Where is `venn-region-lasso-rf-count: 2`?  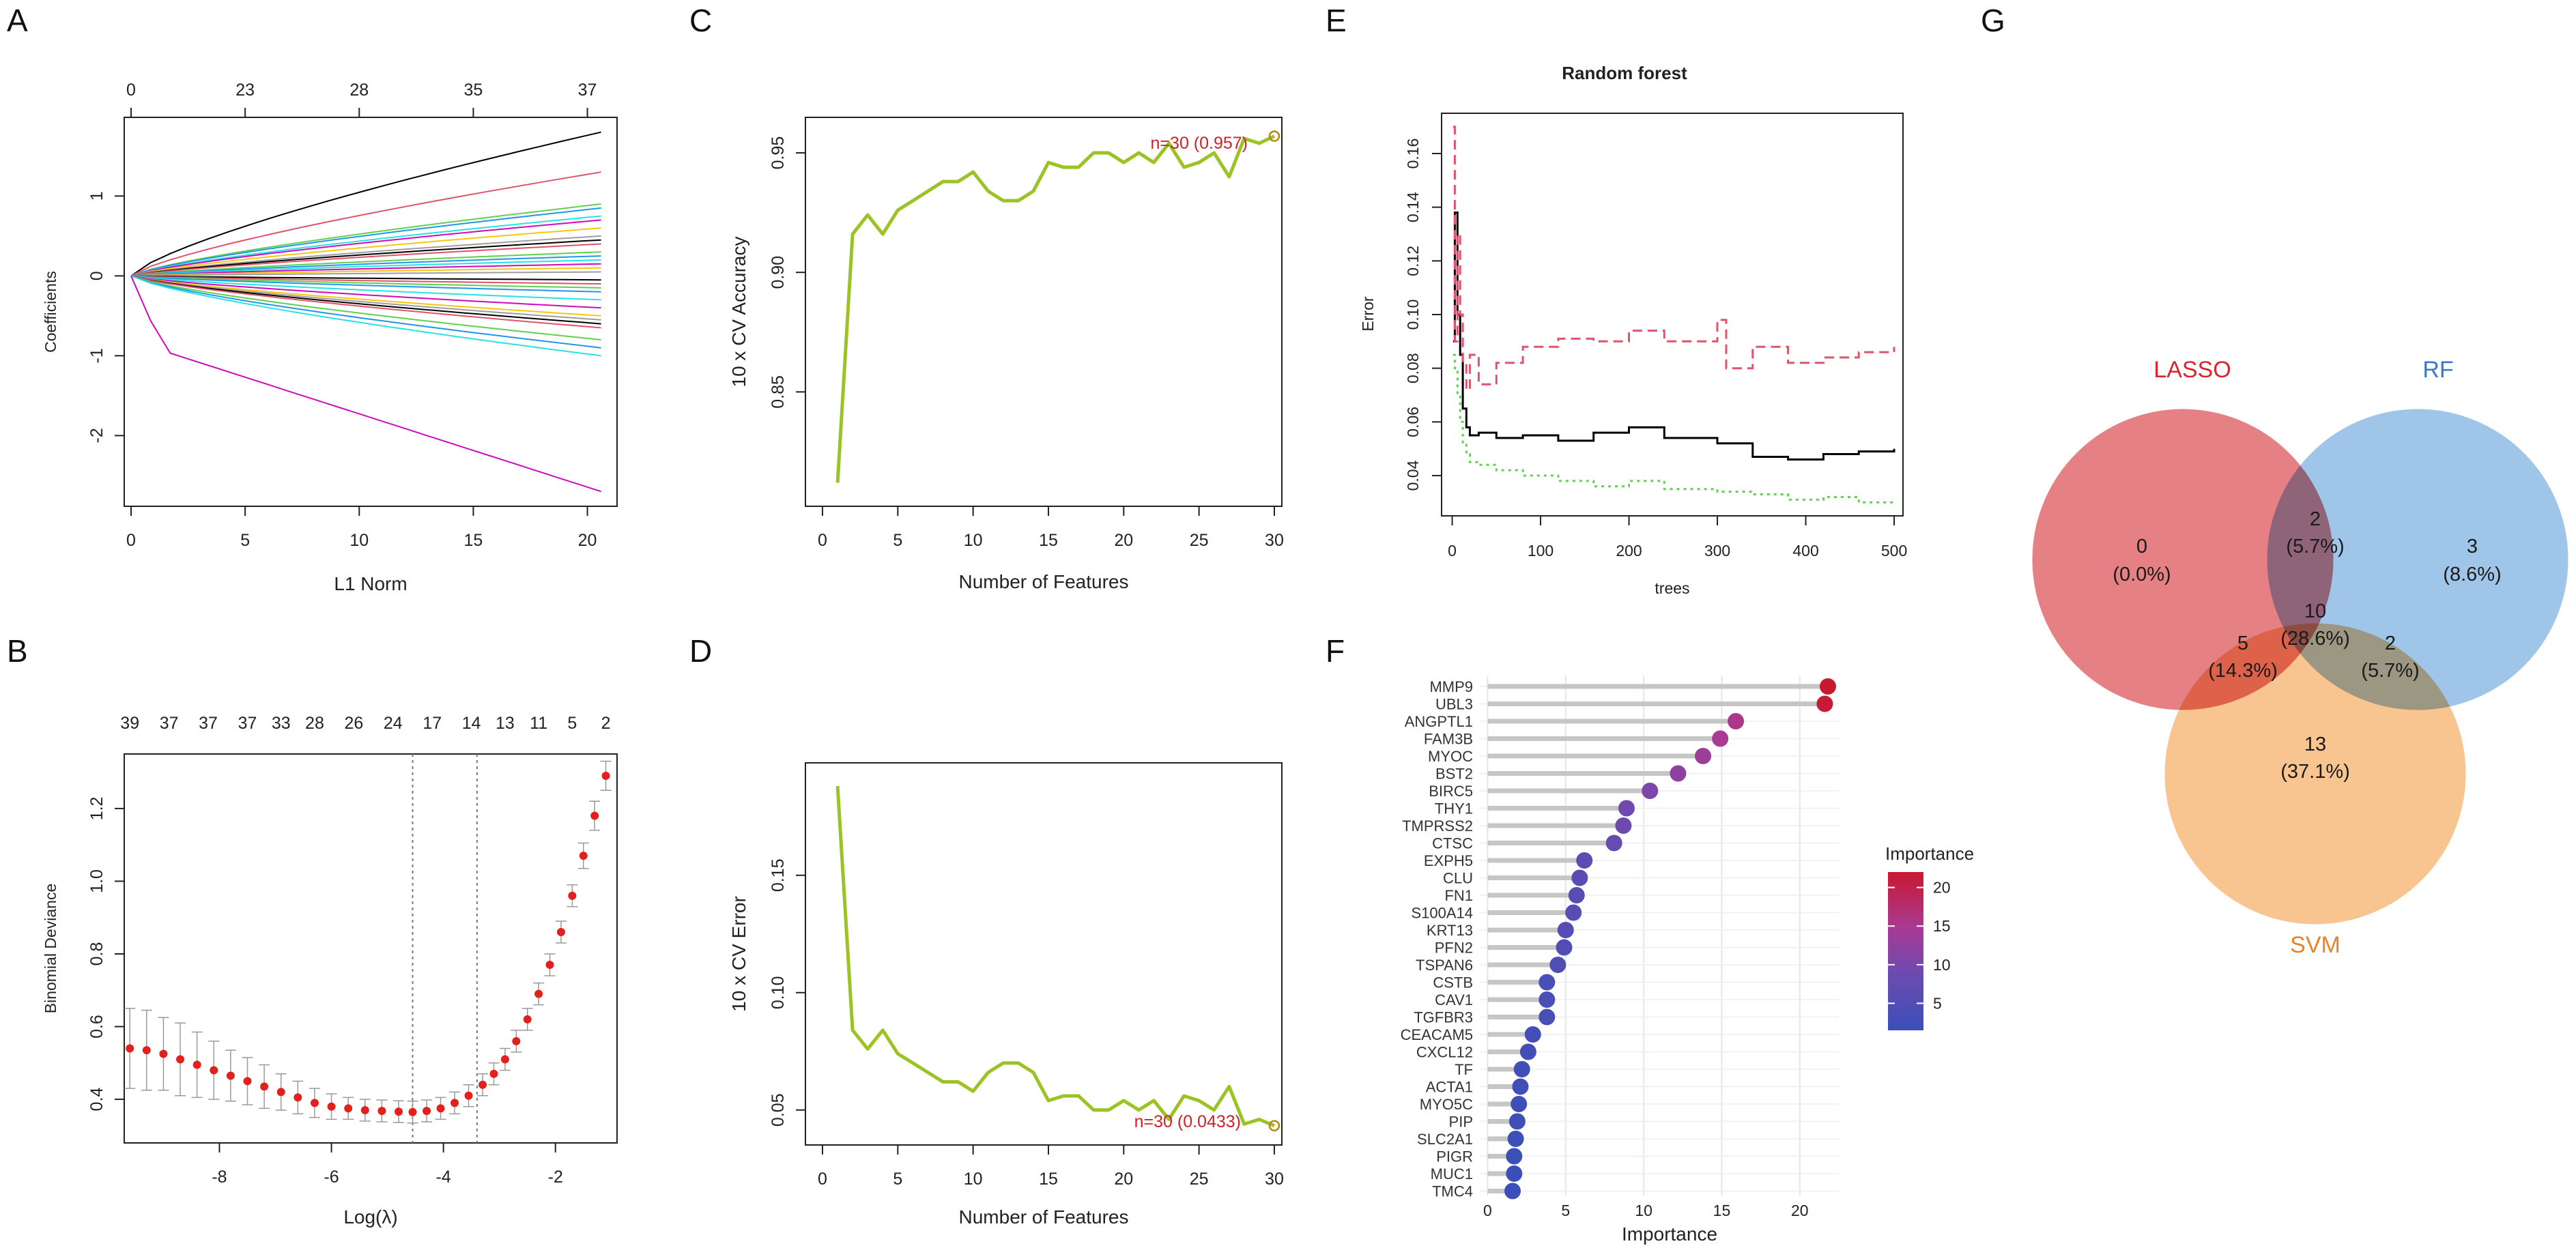 venn-region-lasso-rf-count: 2 is located at coordinates (2315, 519).